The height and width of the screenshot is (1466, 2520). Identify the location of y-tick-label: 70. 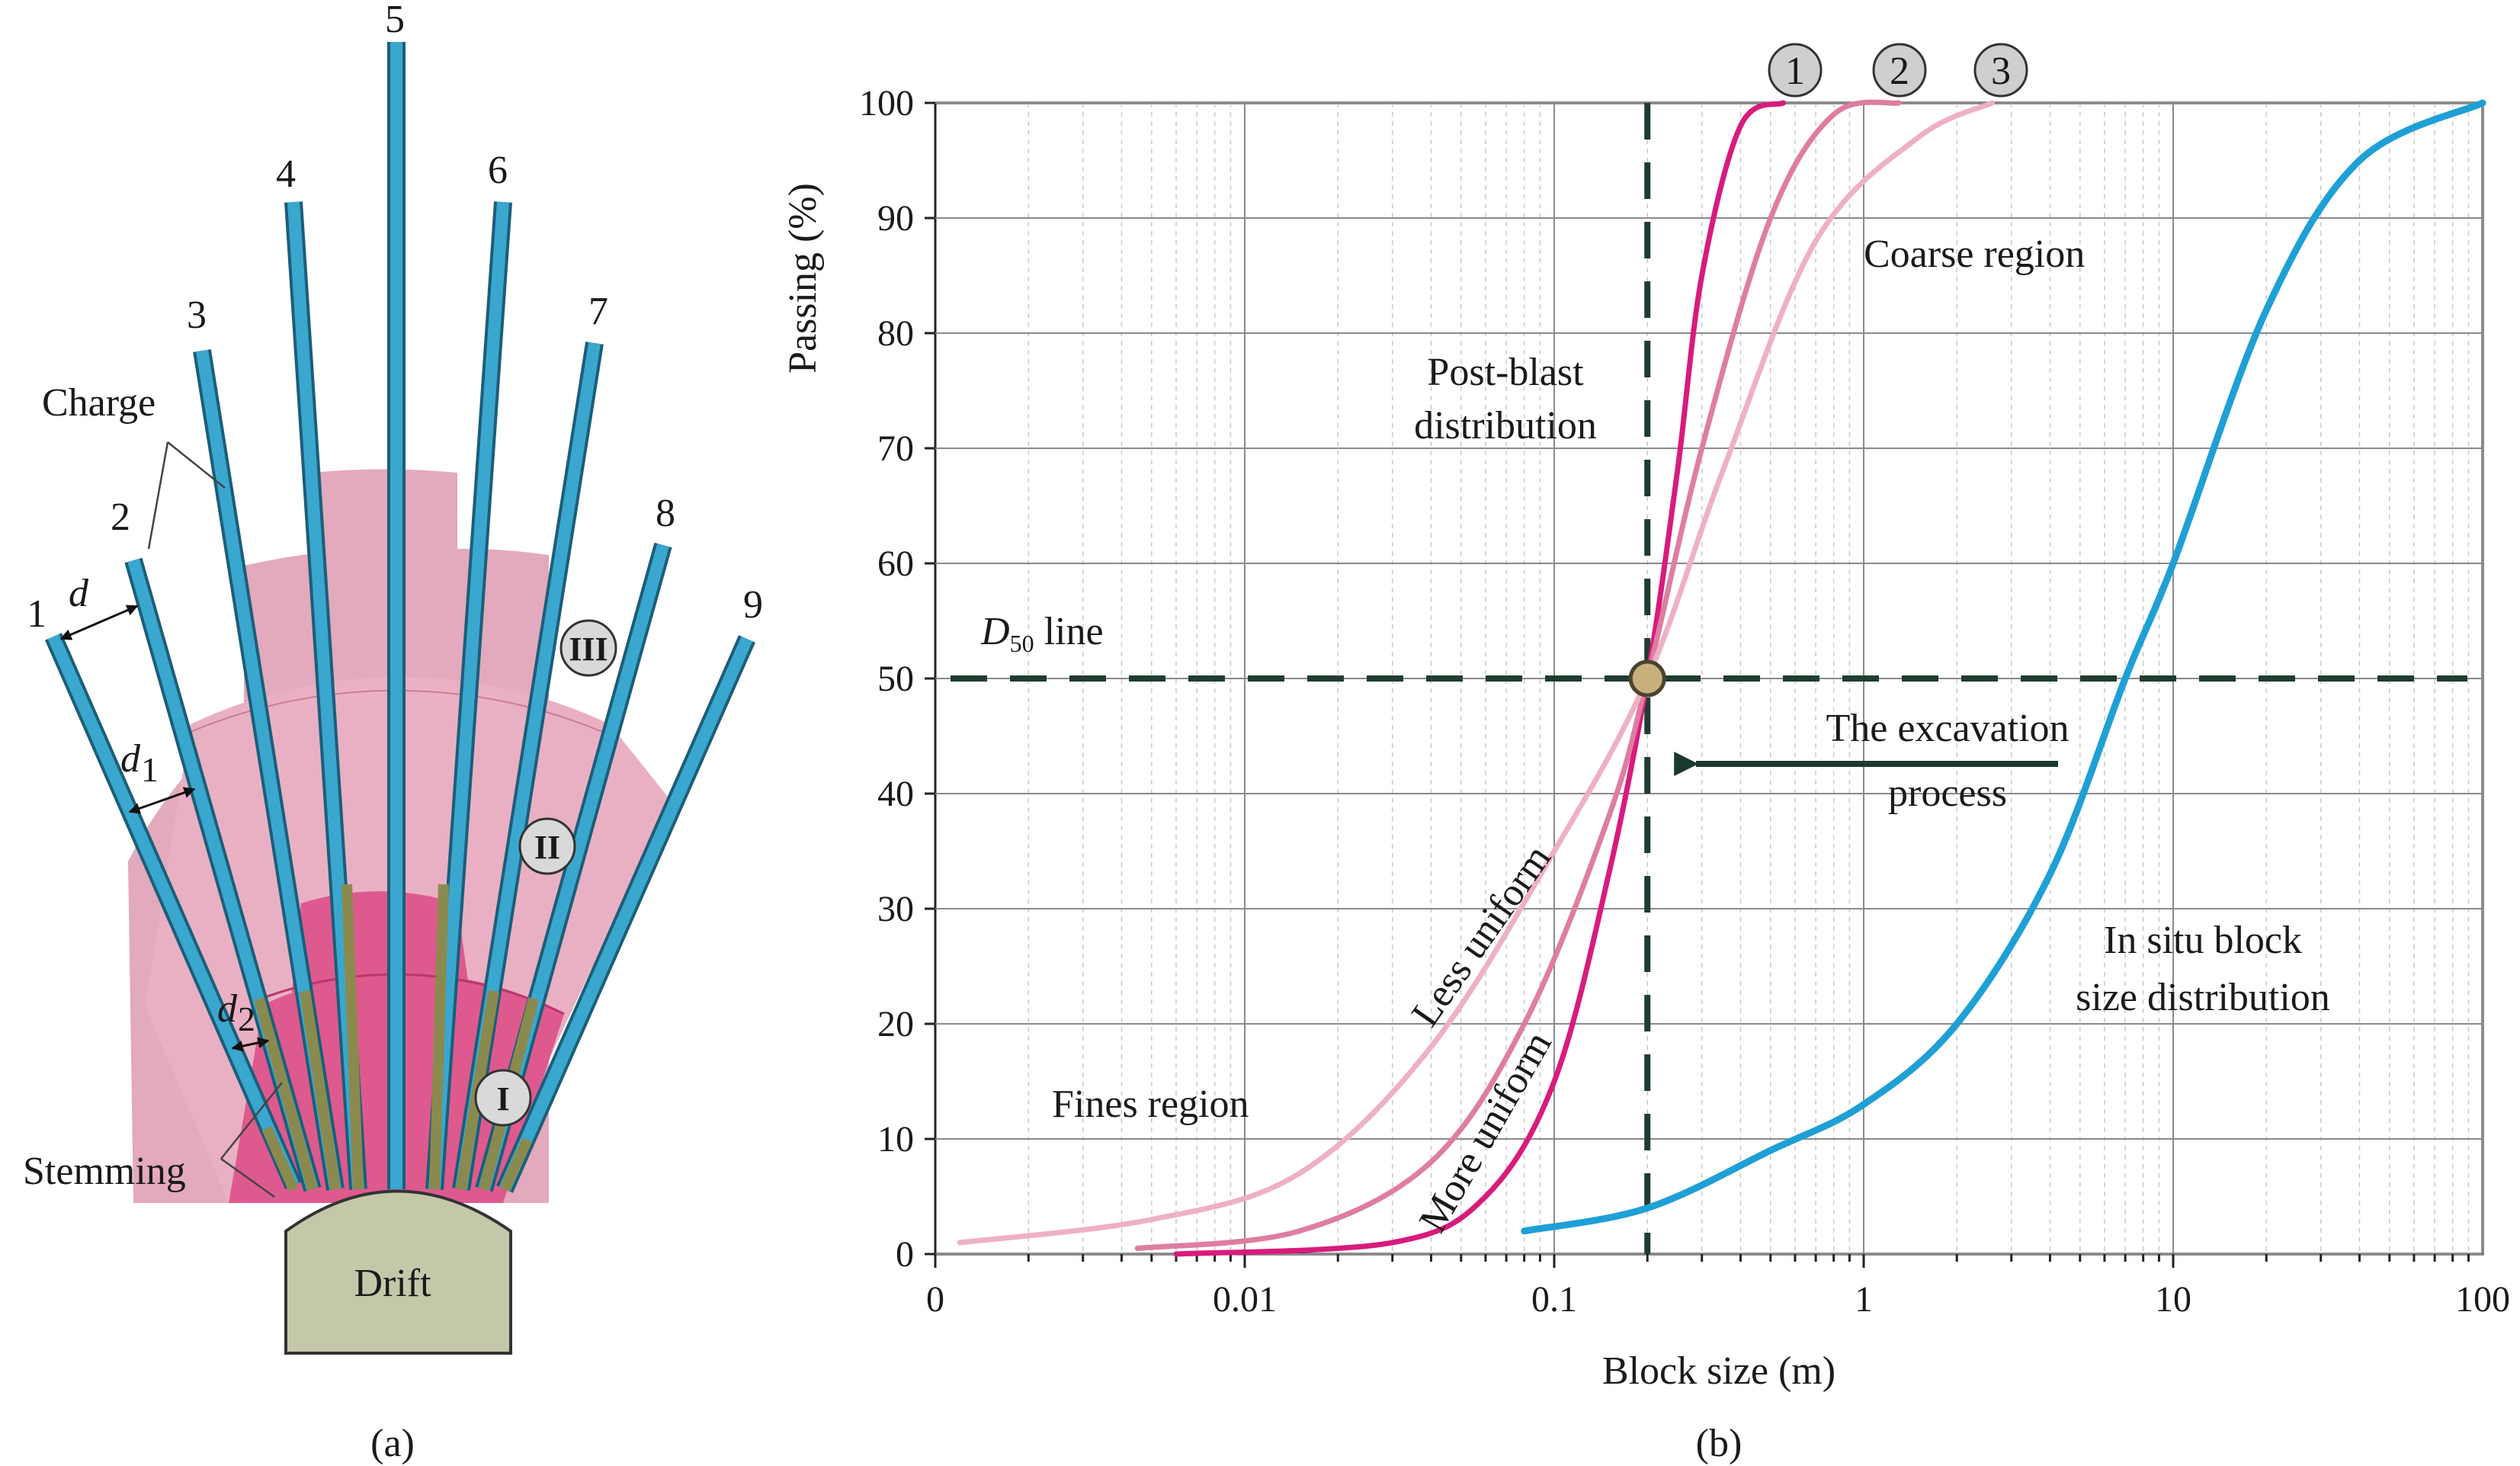
(895, 448).